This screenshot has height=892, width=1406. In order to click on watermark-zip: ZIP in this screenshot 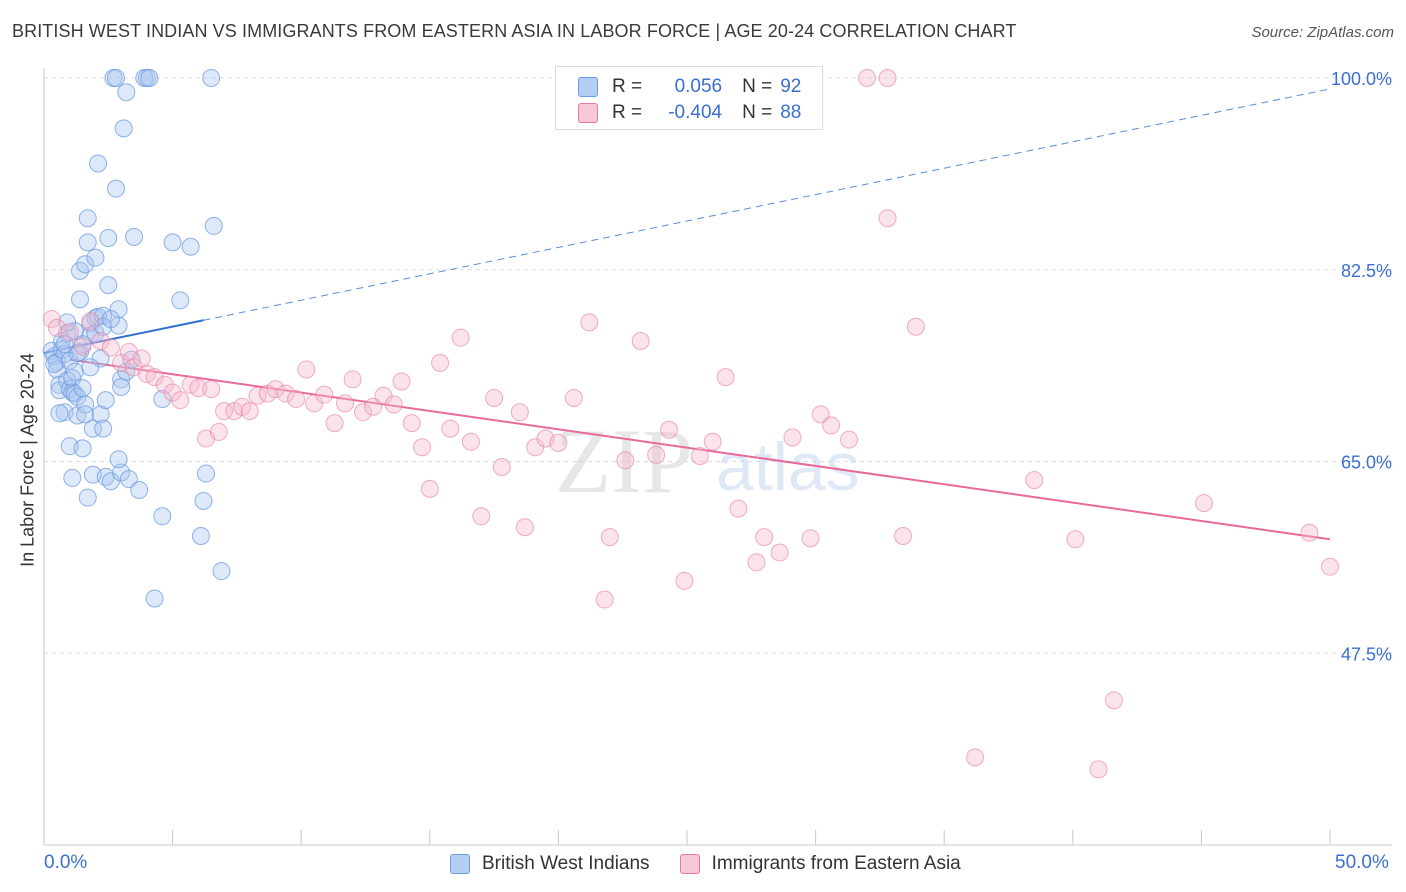, I will do `click(624, 461)`.